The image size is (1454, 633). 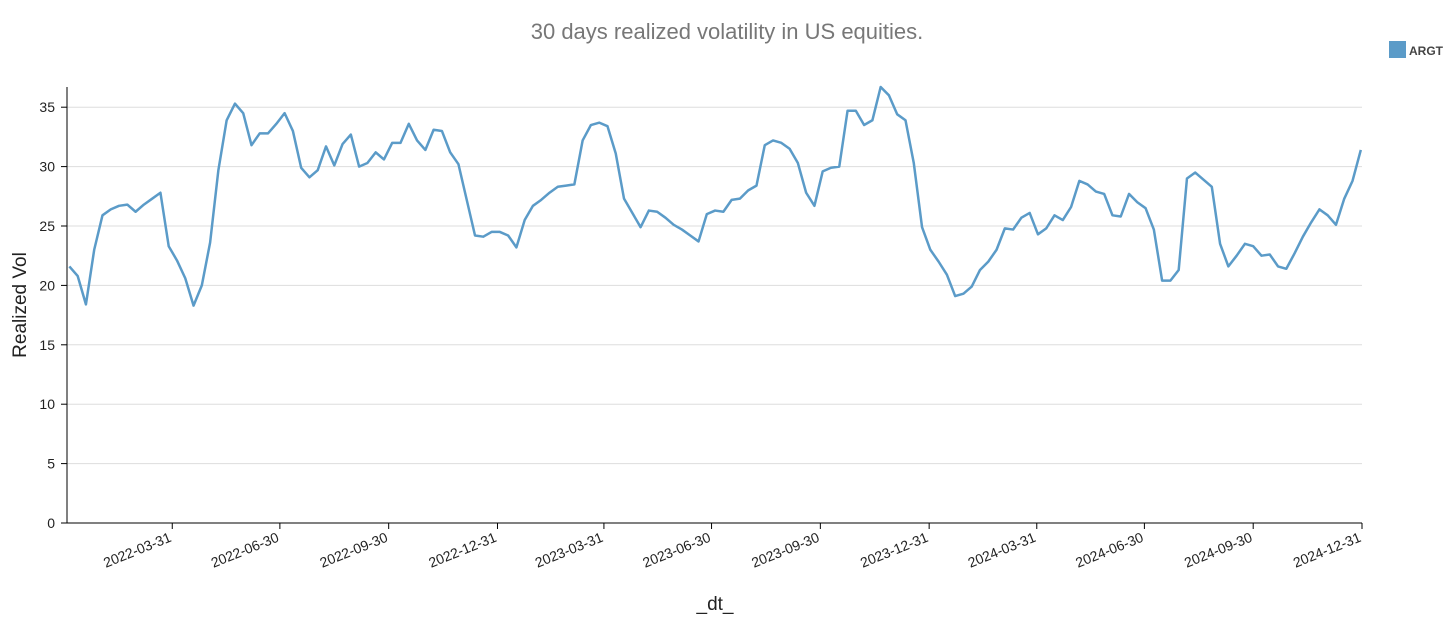 I want to click on x-tick-label: 2024-09-30, so click(x=1218, y=550).